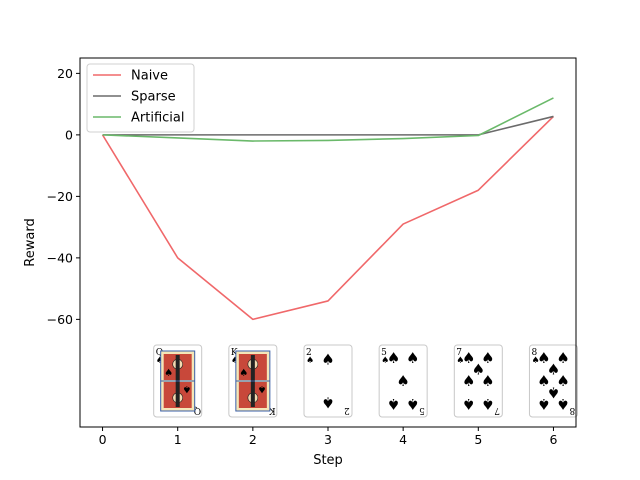  I want to click on legend-box, so click(140, 98).